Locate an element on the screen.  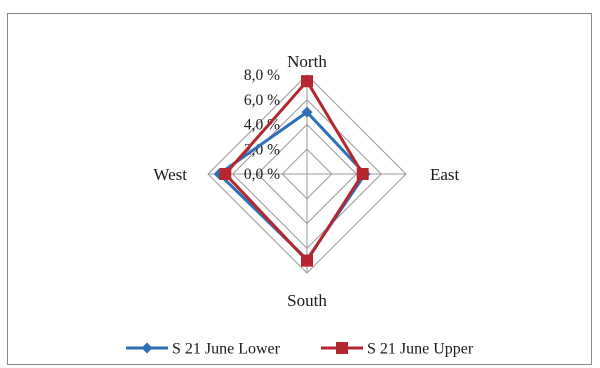
legend-label: S 21 June Upper is located at coordinates (420, 349).